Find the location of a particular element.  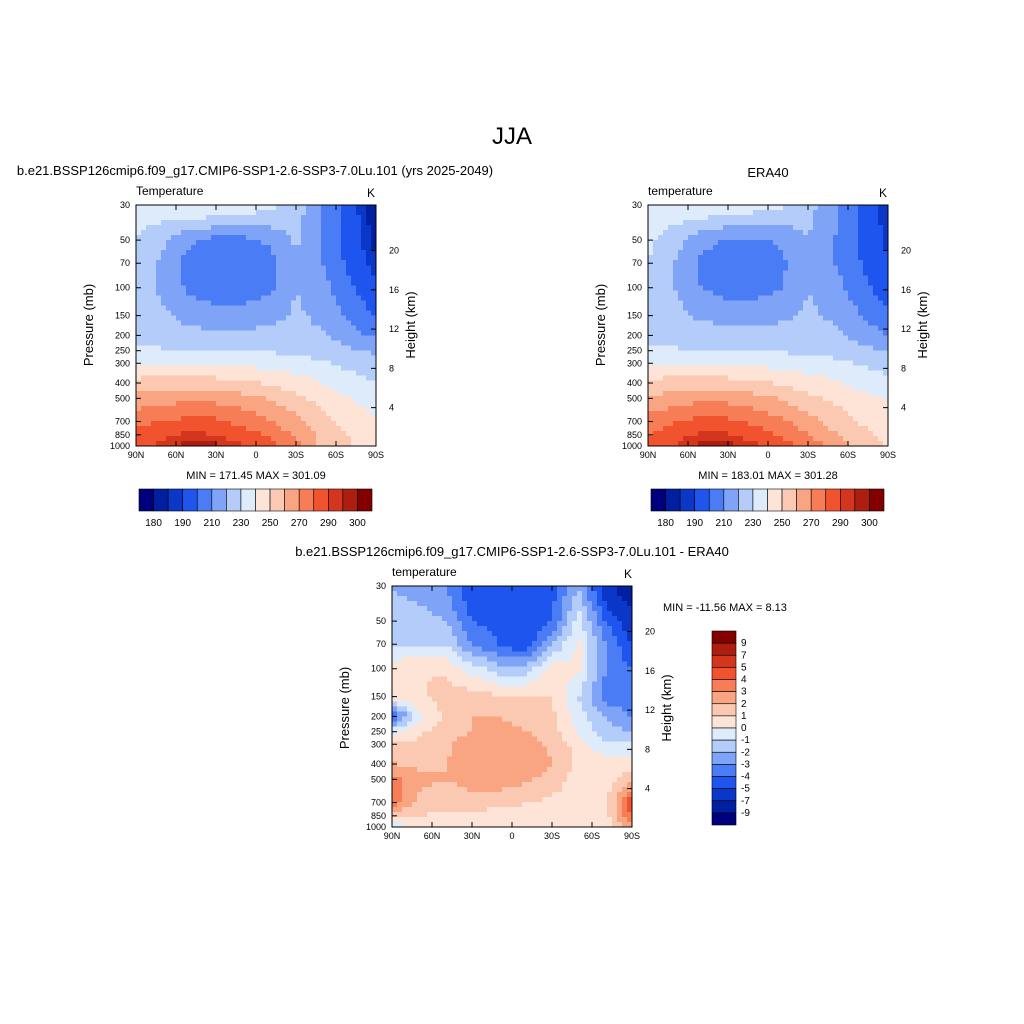

colorbar-box is located at coordinates (746, 500).